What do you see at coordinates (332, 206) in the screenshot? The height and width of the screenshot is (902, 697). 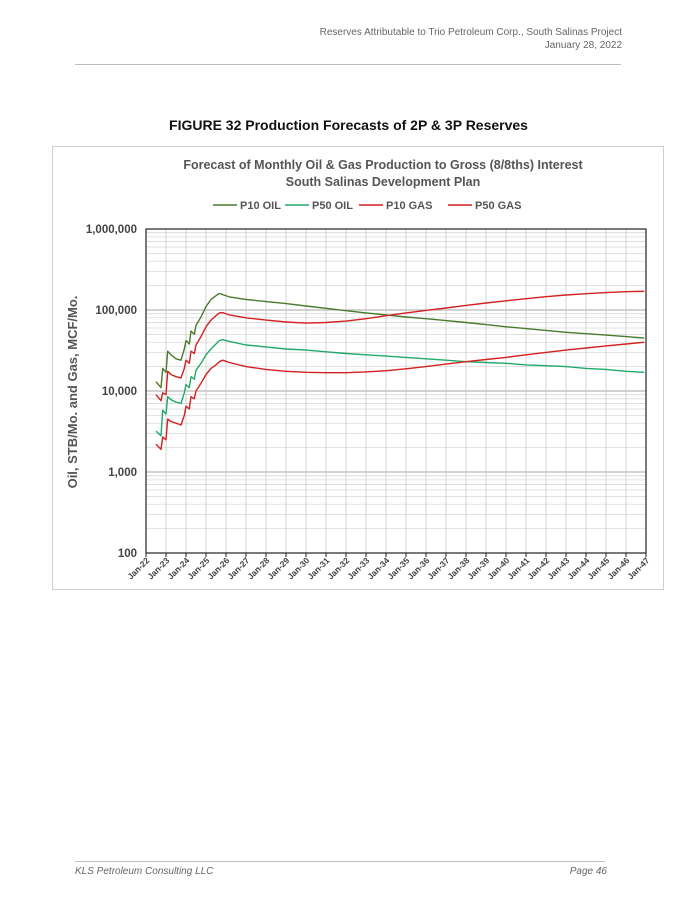 I see `legend-label: P50 OIL` at bounding box center [332, 206].